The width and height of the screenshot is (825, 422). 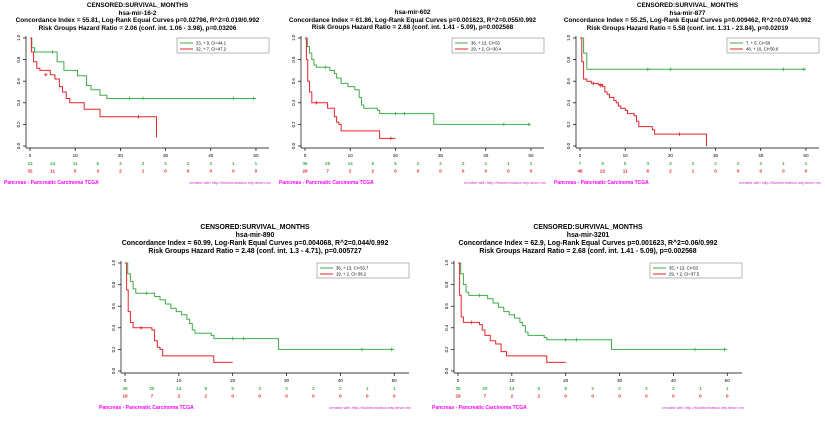 What do you see at coordinates (412, 5) in the screenshot?
I see `plot-title` at bounding box center [412, 5].